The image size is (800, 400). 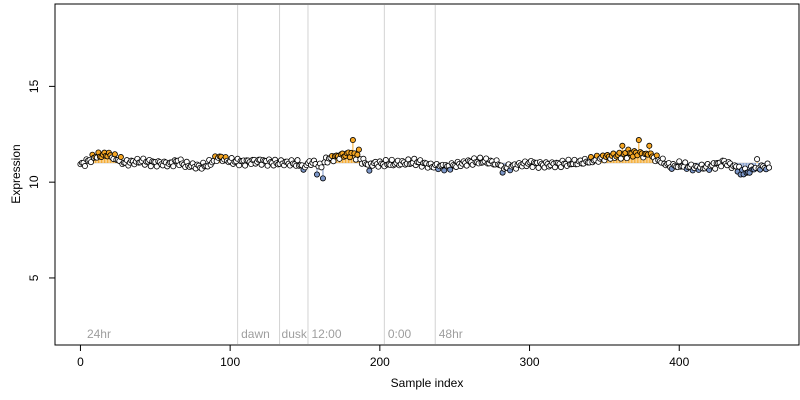 What do you see at coordinates (400, 334) in the screenshot?
I see `region-label: 0:00` at bounding box center [400, 334].